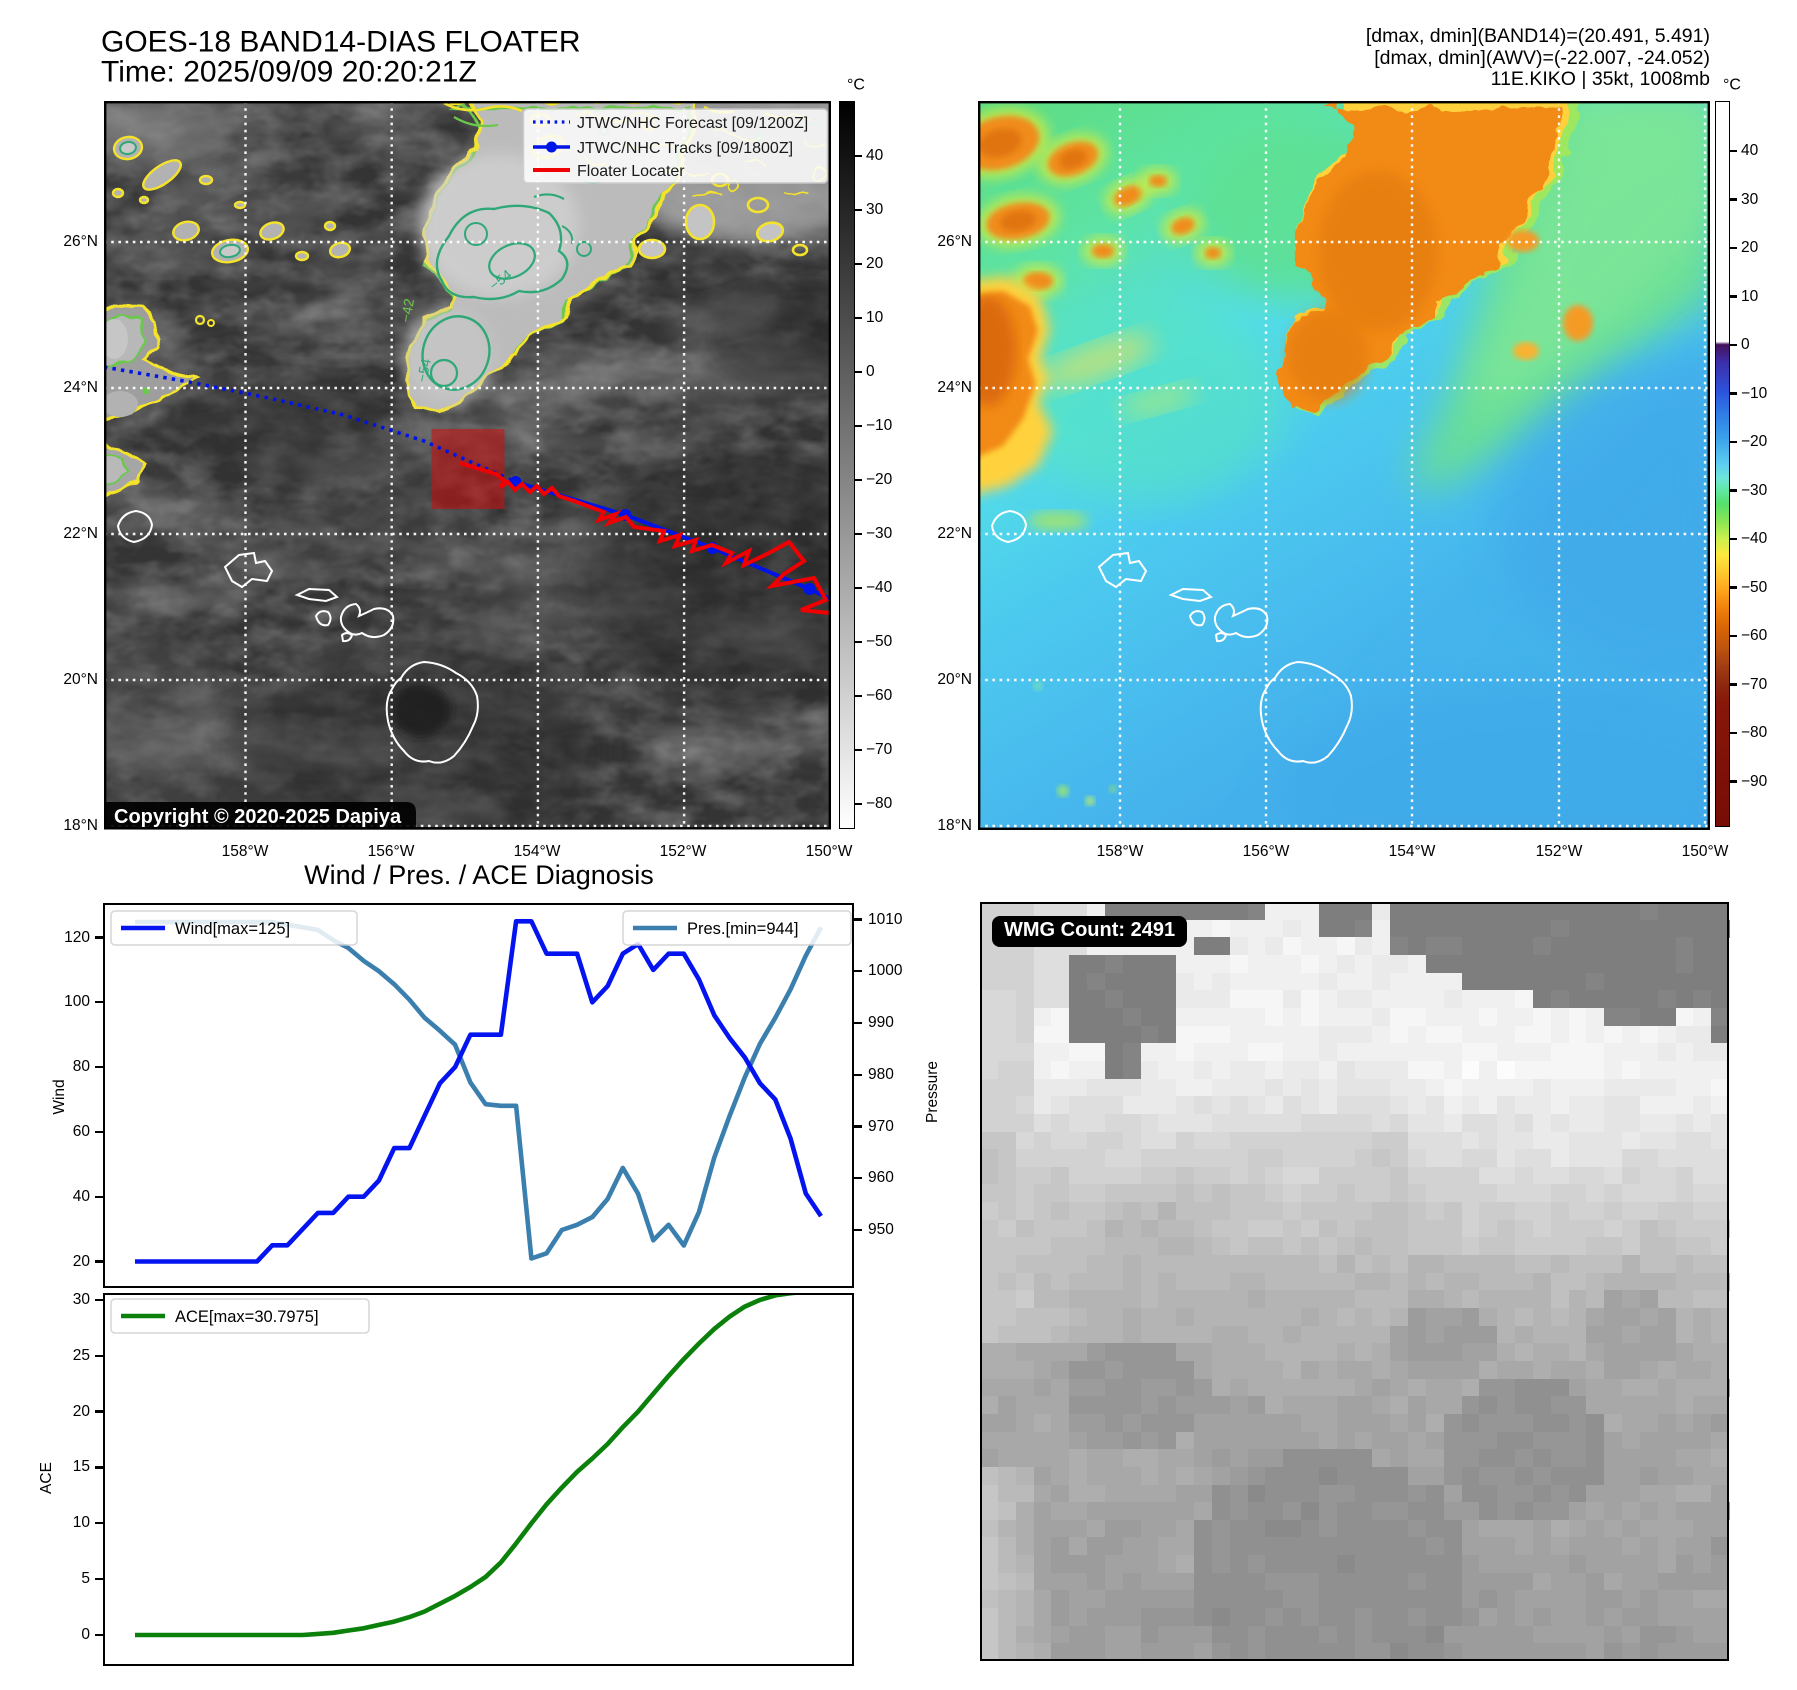  What do you see at coordinates (685, 148) in the screenshot?
I see `svg-text: JTWC/NHC Tracks [09/1800Z]` at bounding box center [685, 148].